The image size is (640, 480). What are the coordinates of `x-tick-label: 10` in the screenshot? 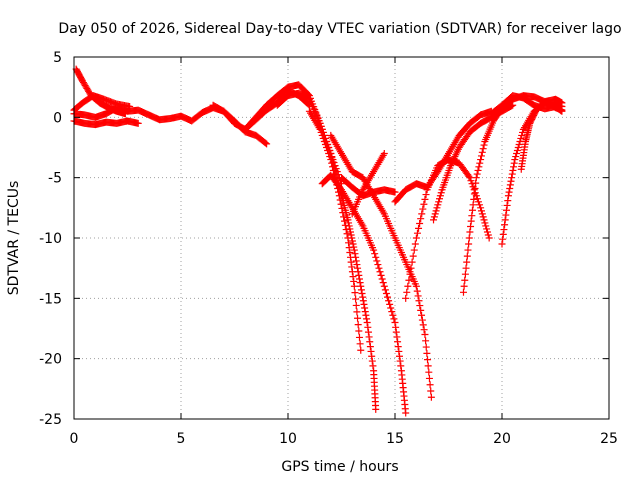 It's located at (288, 439).